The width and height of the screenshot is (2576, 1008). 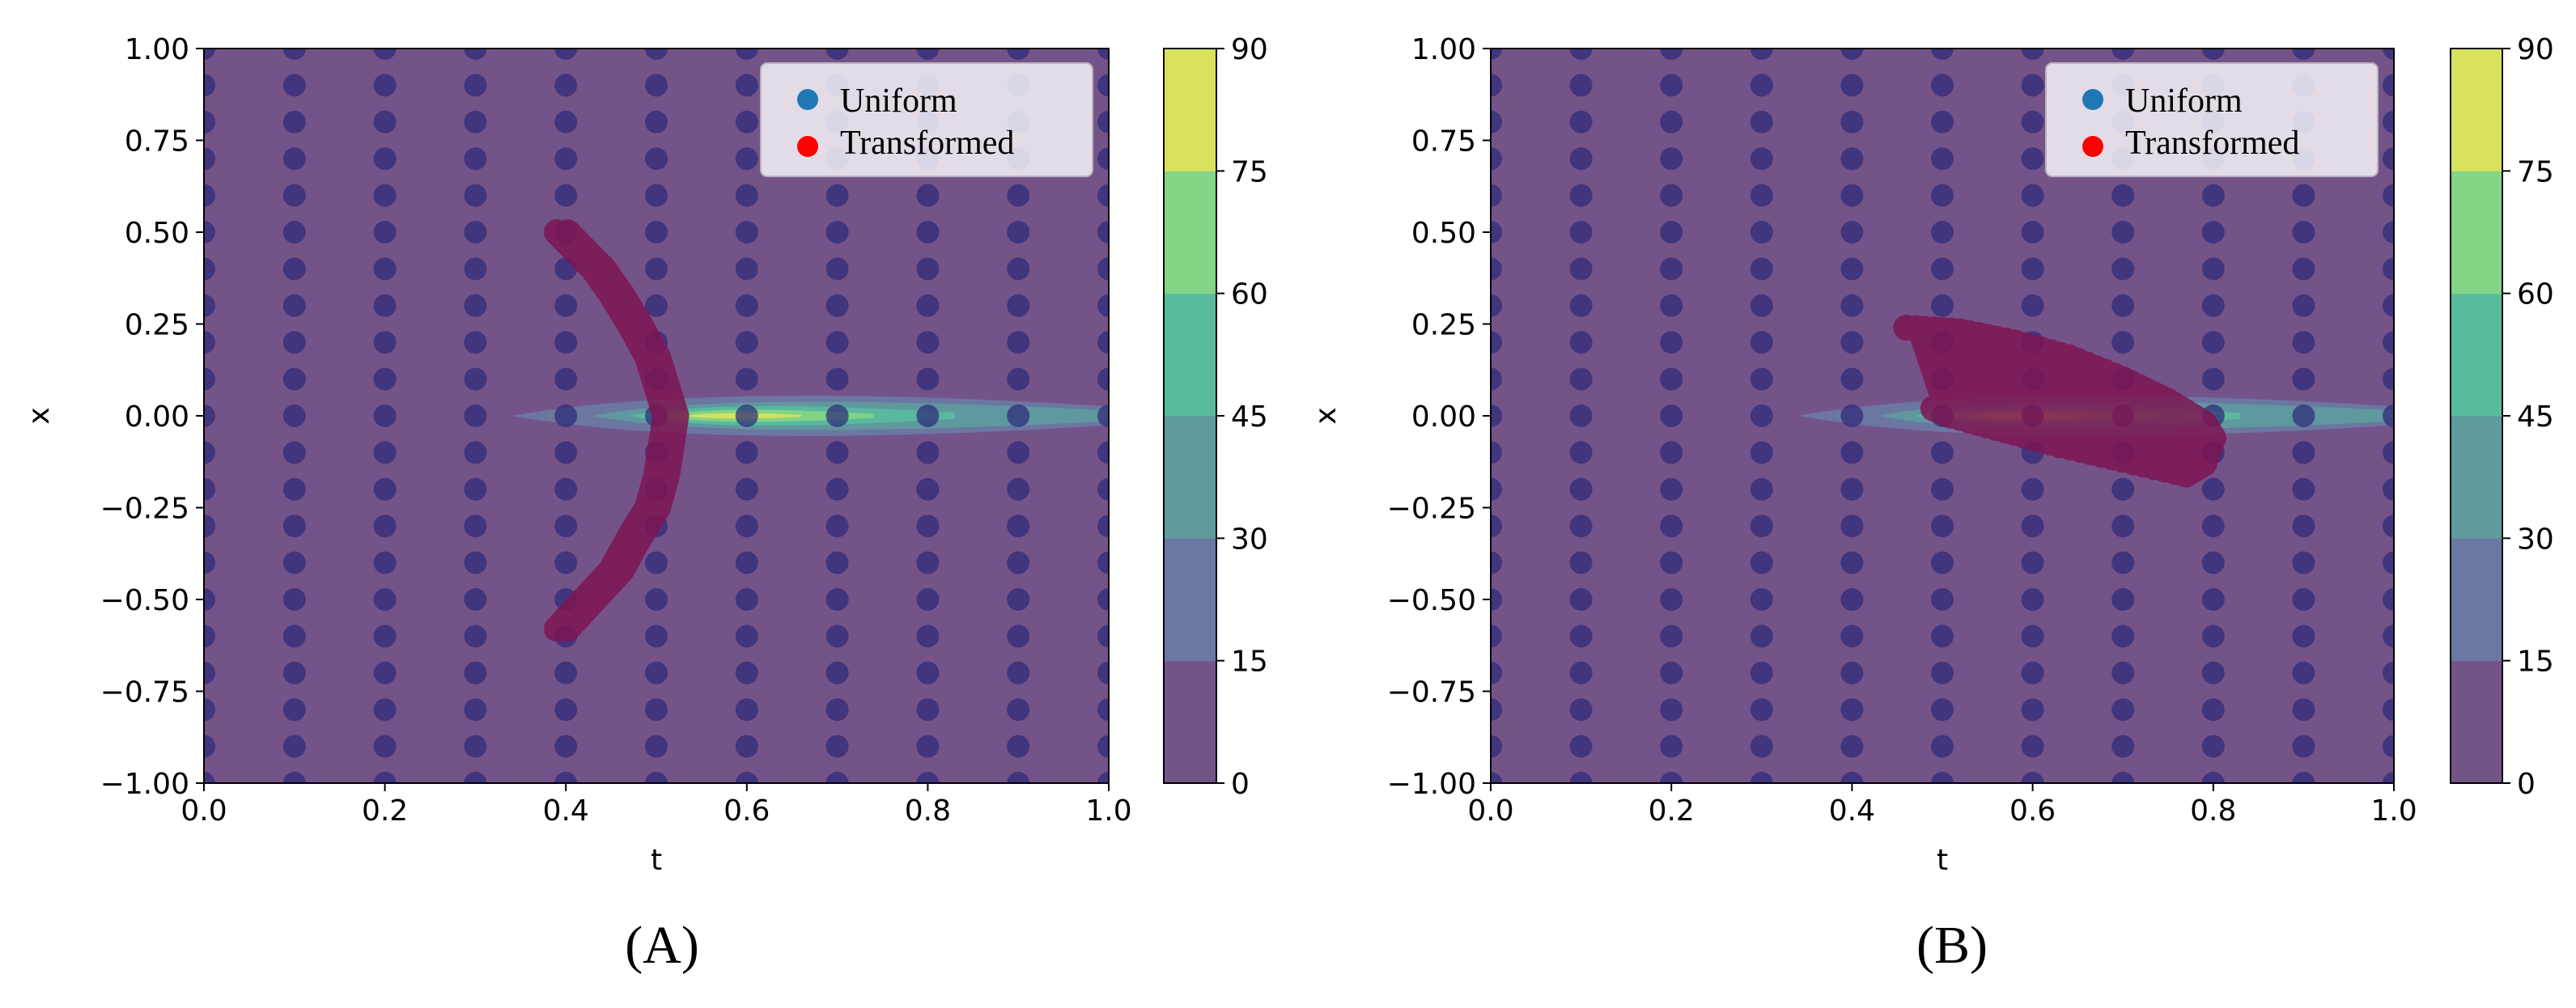 I want to click on legend-marker-transformed, so click(x=807, y=146).